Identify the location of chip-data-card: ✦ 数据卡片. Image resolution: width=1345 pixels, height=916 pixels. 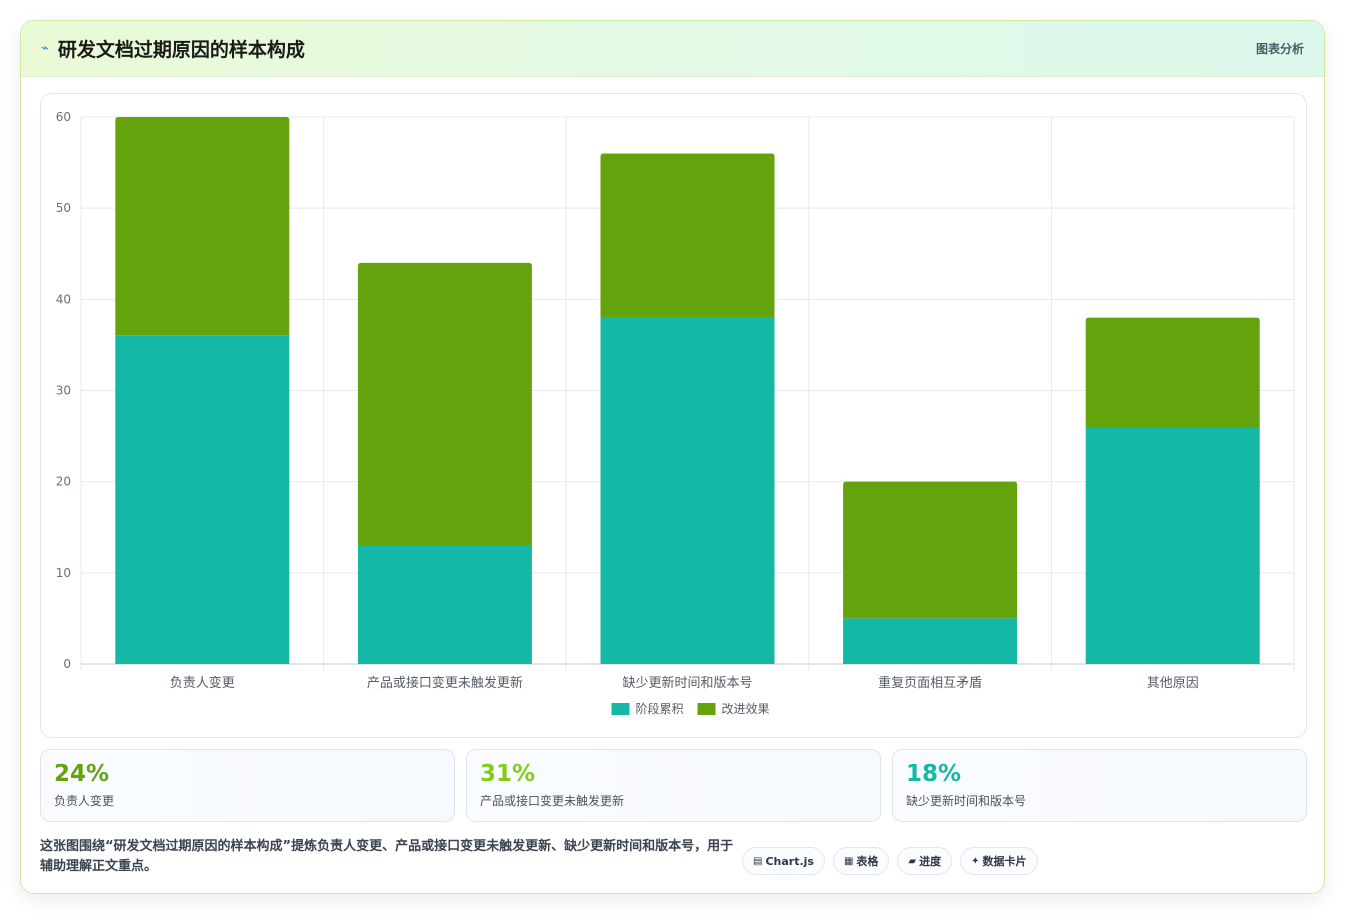
(999, 861).